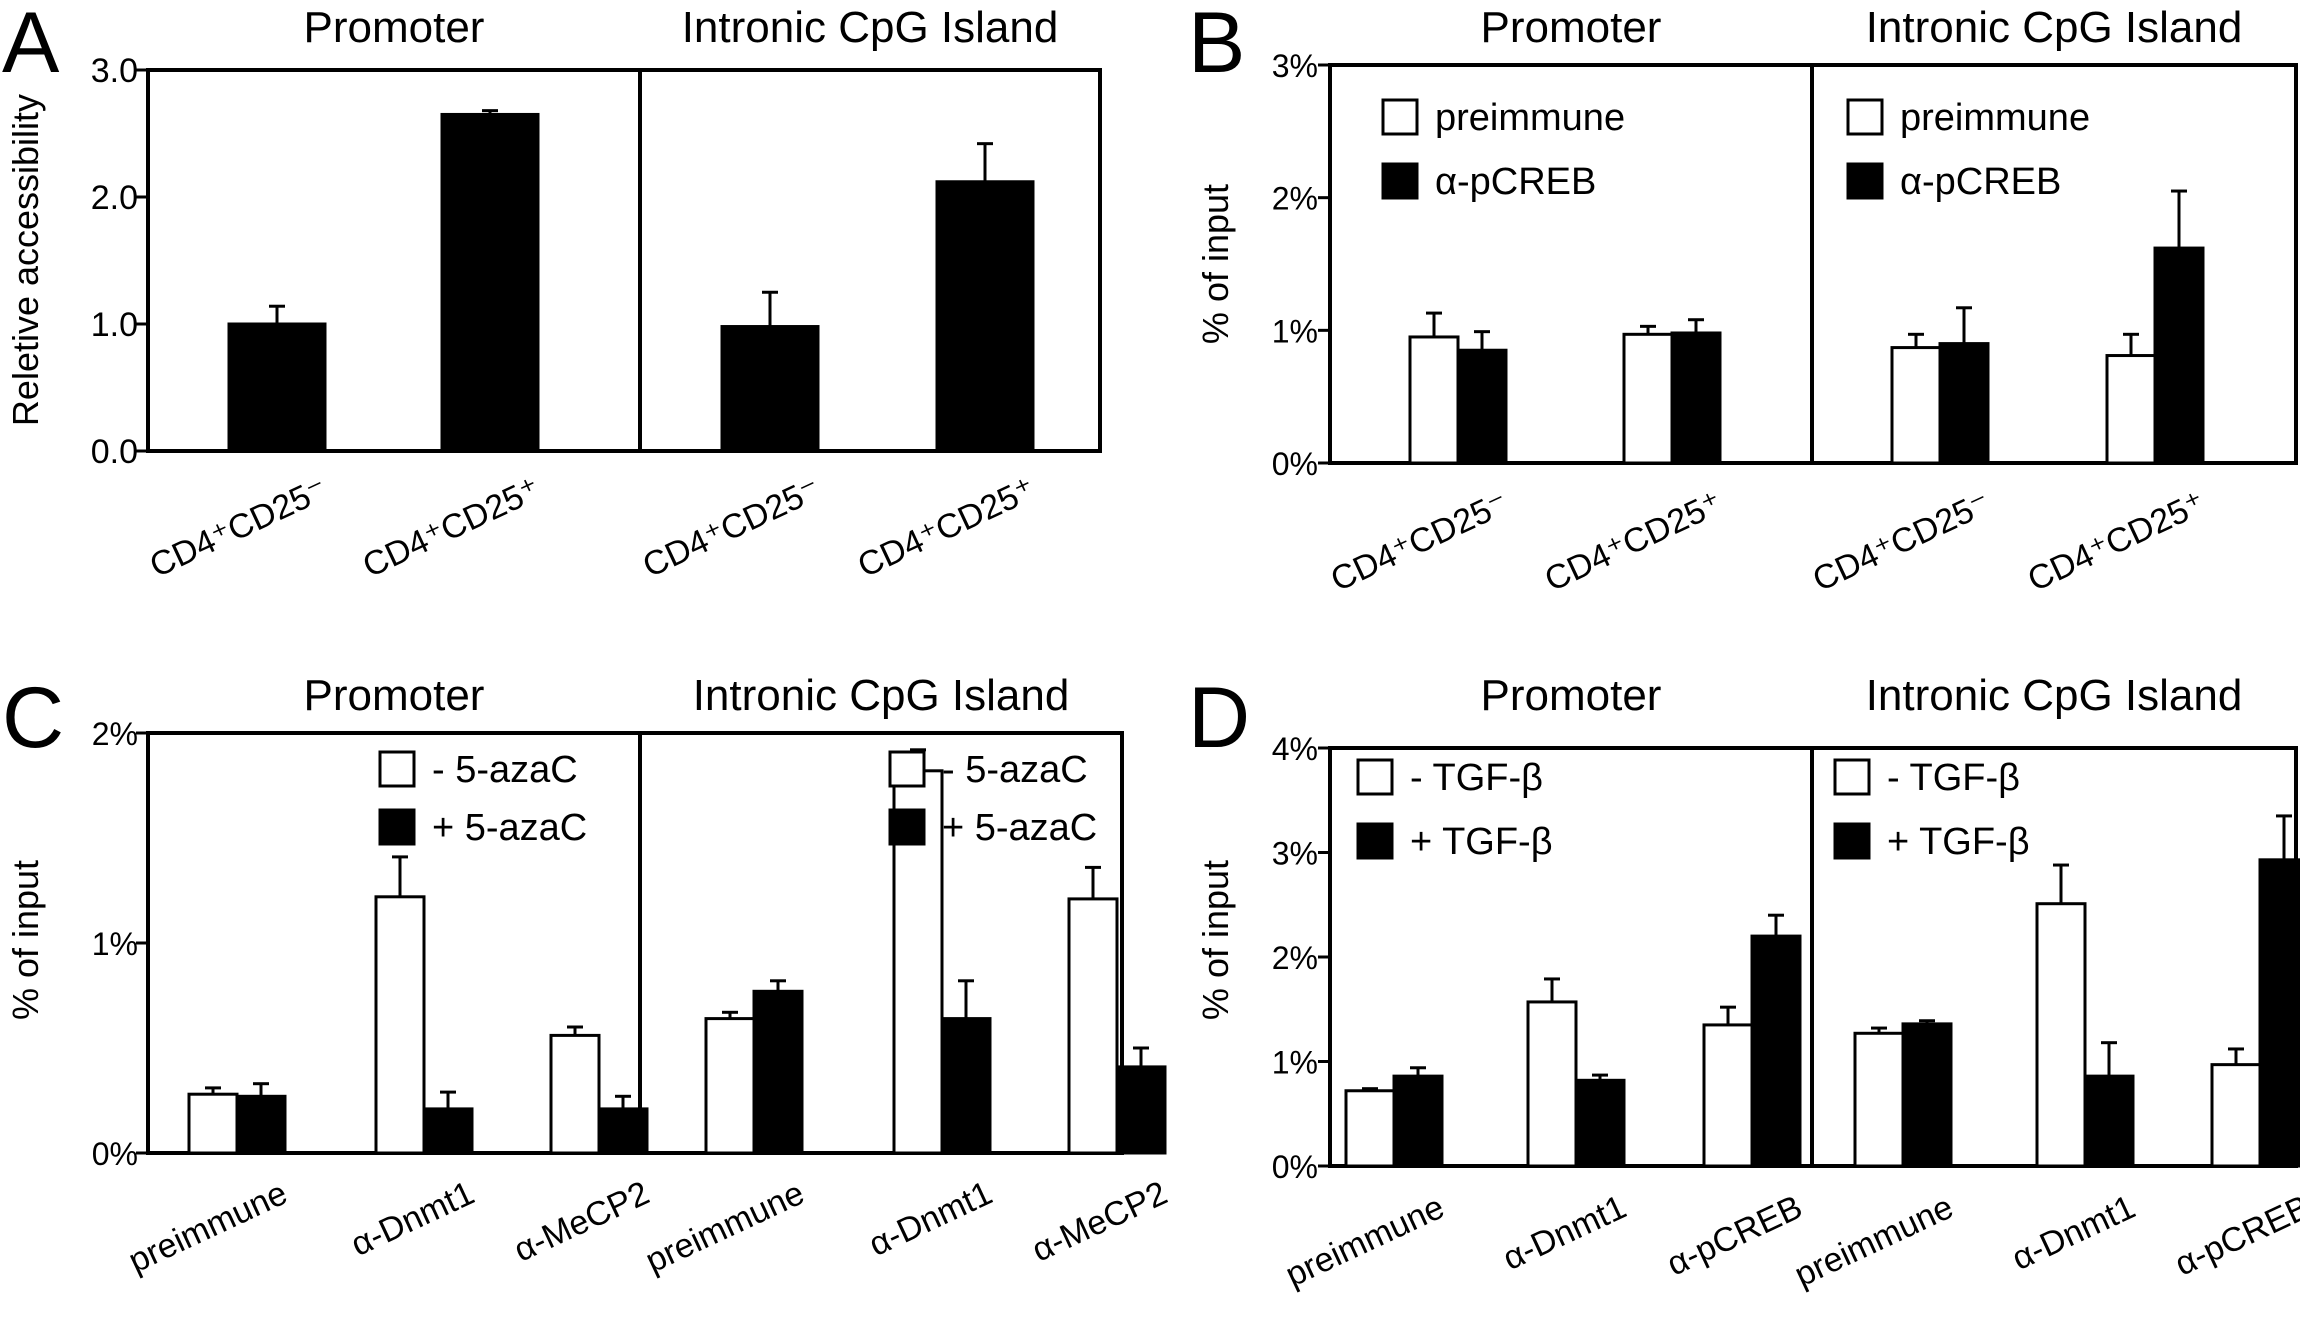 This screenshot has width=2300, height=1322. What do you see at coordinates (1481, 842) in the screenshot?
I see `legend-label: + TGF-β` at bounding box center [1481, 842].